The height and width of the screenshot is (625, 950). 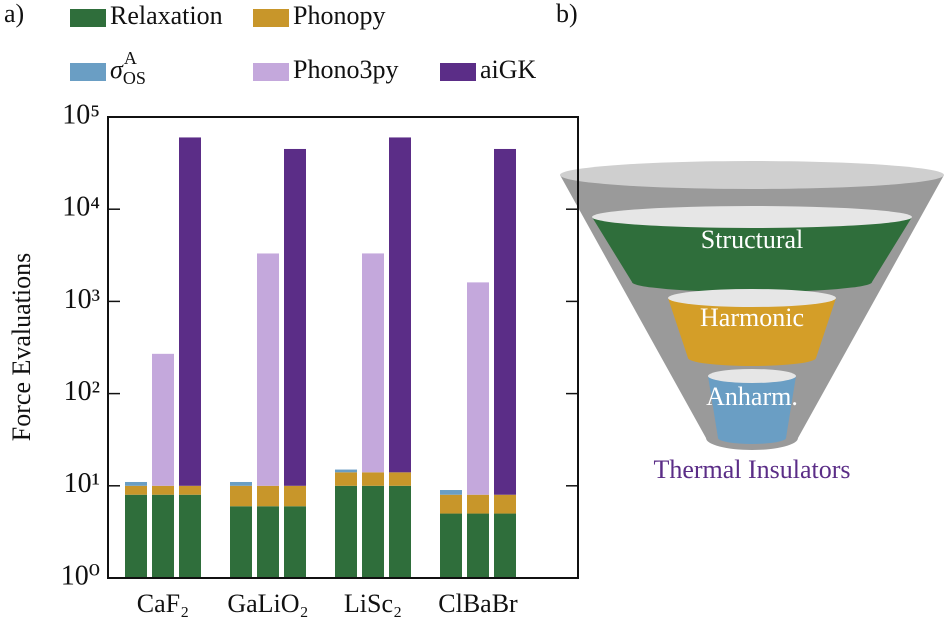 I want to click on x-tick-label: CaF₂, so click(x=163, y=603).